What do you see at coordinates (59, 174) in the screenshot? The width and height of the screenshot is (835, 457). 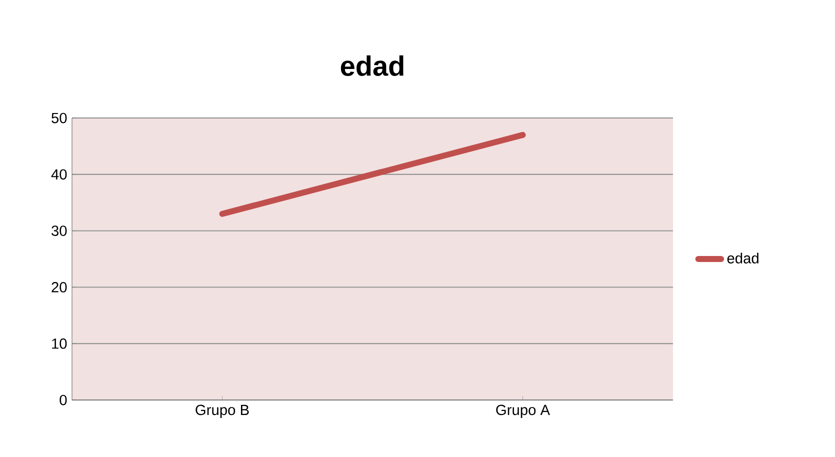 I see `y-tick-label: 40` at bounding box center [59, 174].